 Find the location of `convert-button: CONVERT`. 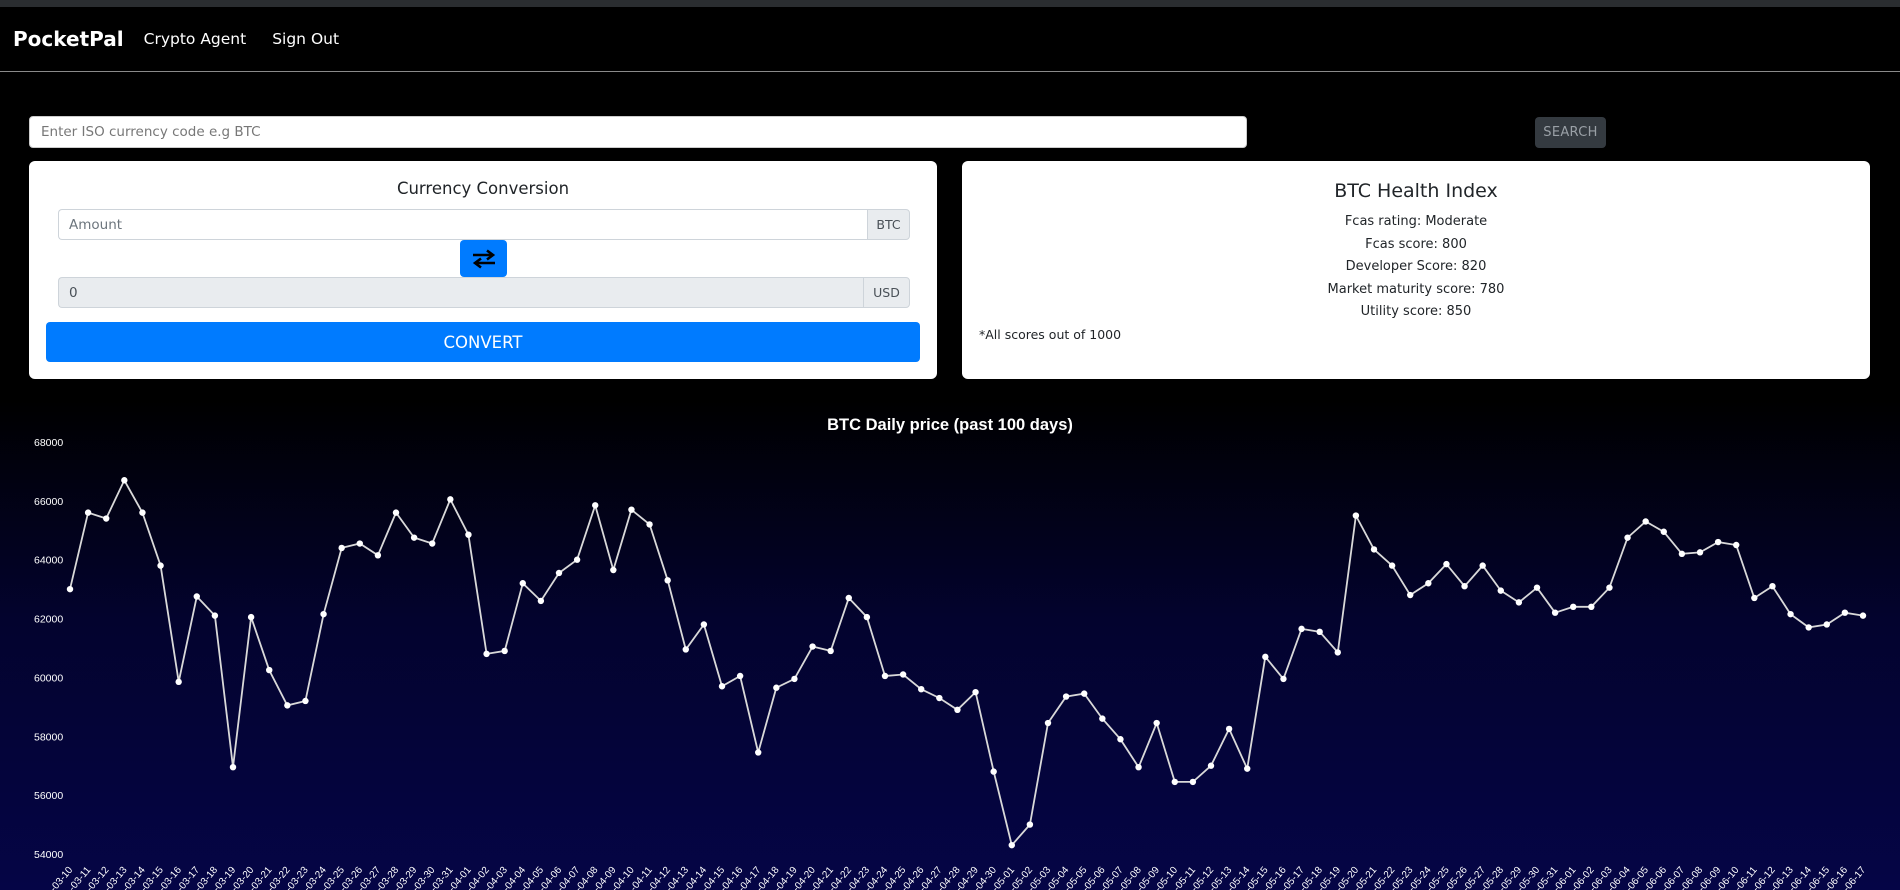

convert-button: CONVERT is located at coordinates (483, 342).